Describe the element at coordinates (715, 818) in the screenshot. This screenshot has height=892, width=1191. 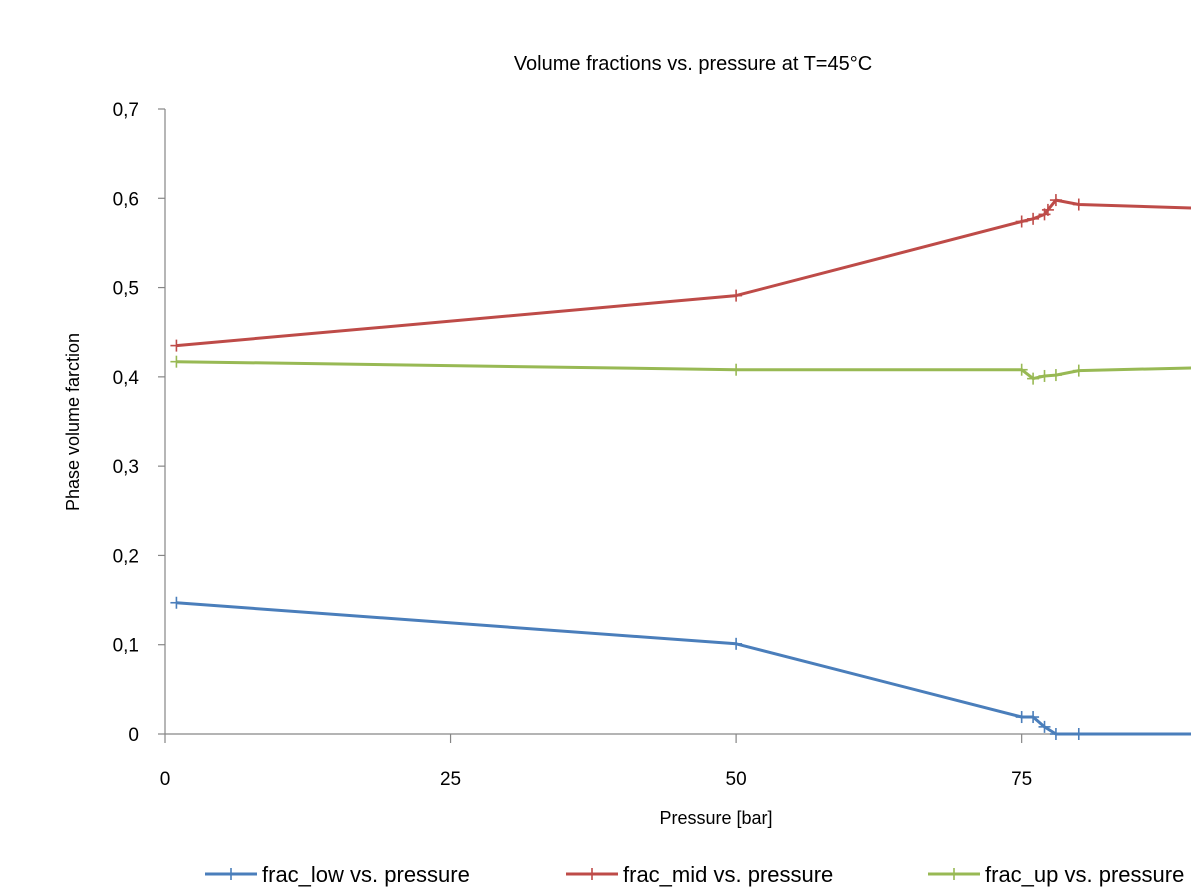
I see `x-axis-label: Pressure [bar]` at that location.